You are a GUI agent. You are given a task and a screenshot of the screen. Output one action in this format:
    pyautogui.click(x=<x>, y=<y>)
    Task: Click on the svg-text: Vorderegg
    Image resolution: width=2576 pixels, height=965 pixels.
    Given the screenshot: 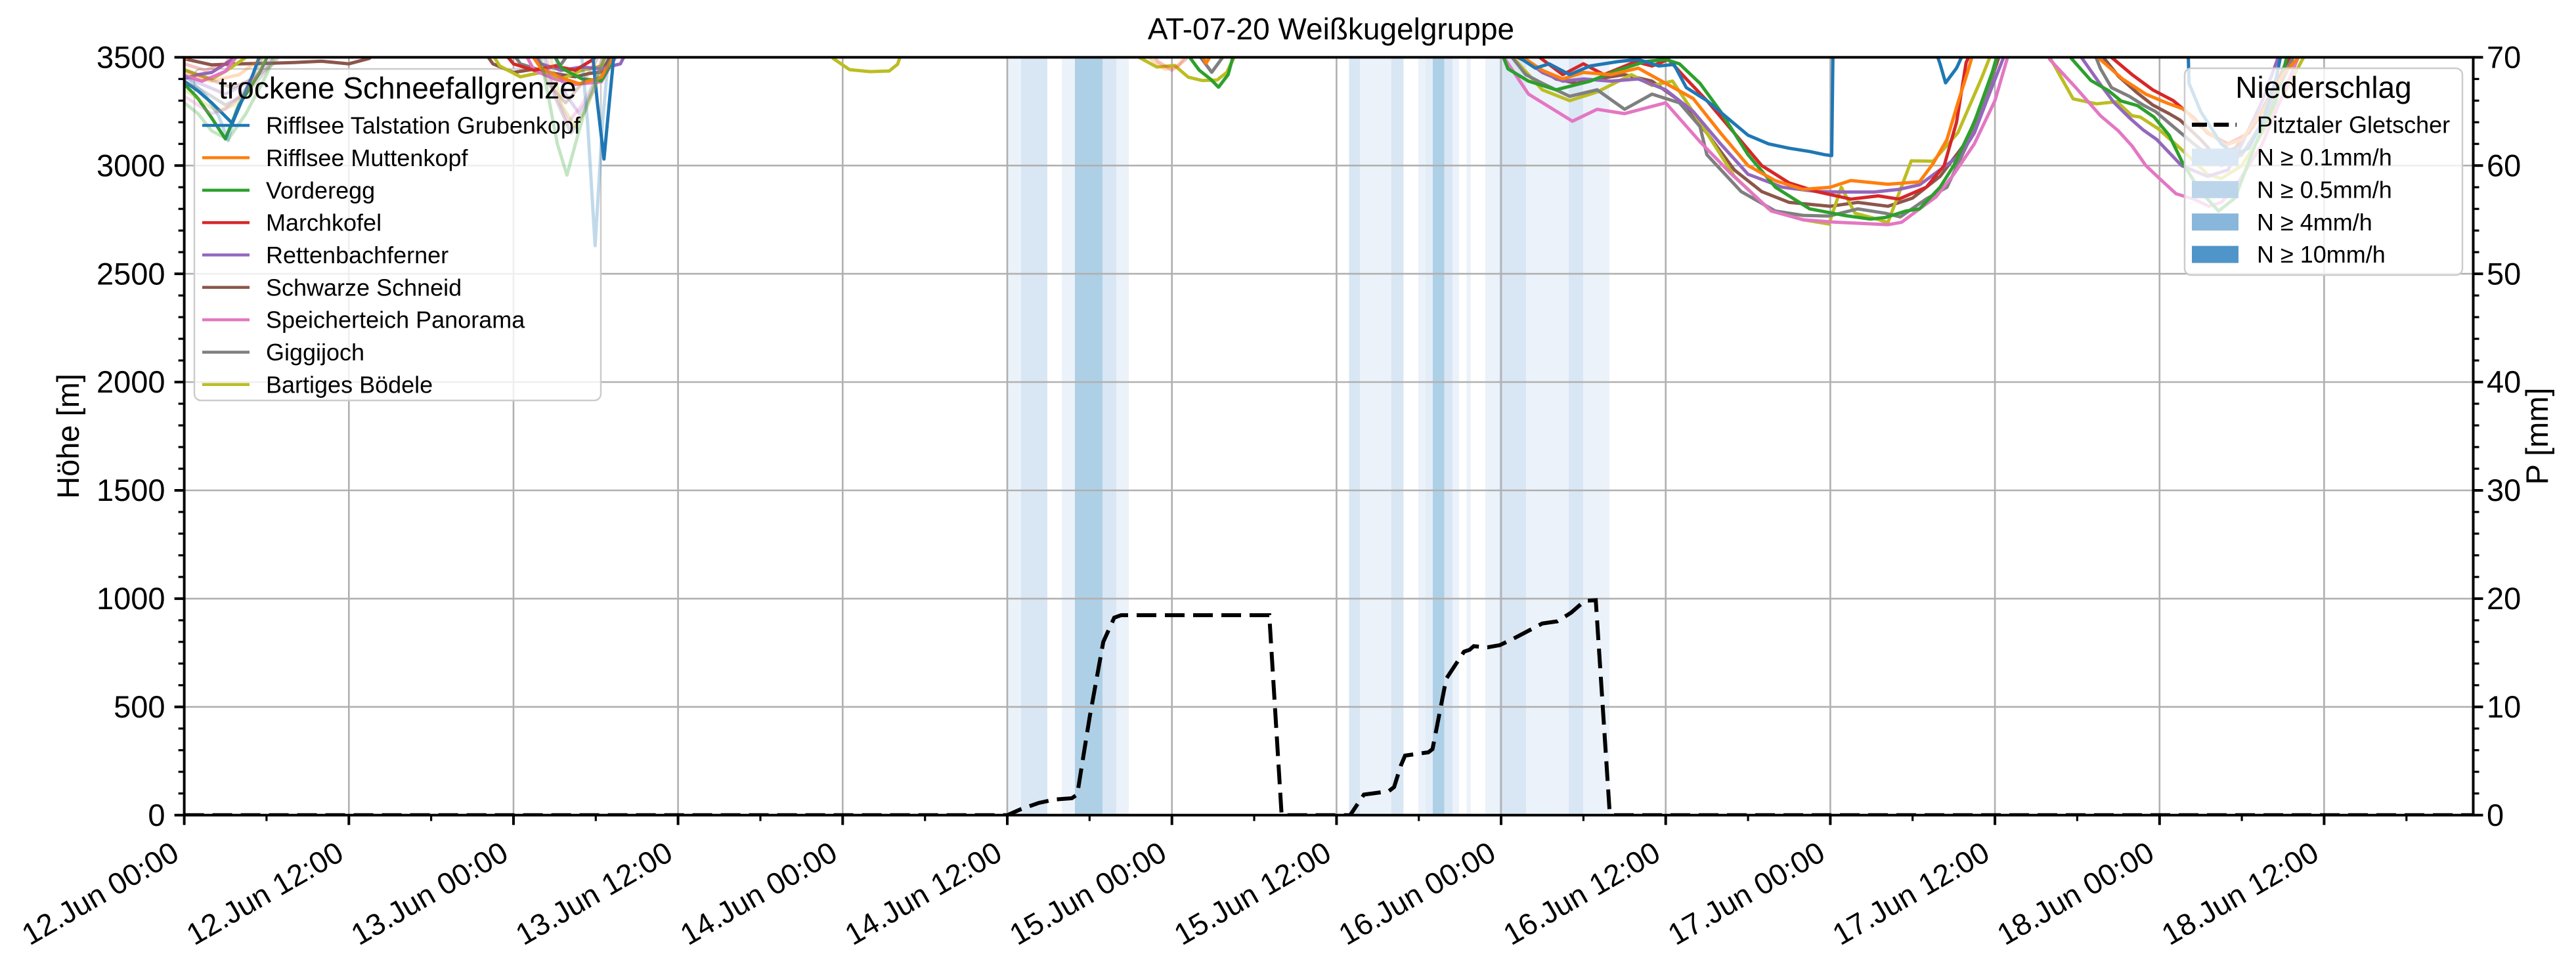 What is the action you would take?
    pyautogui.click(x=320, y=190)
    